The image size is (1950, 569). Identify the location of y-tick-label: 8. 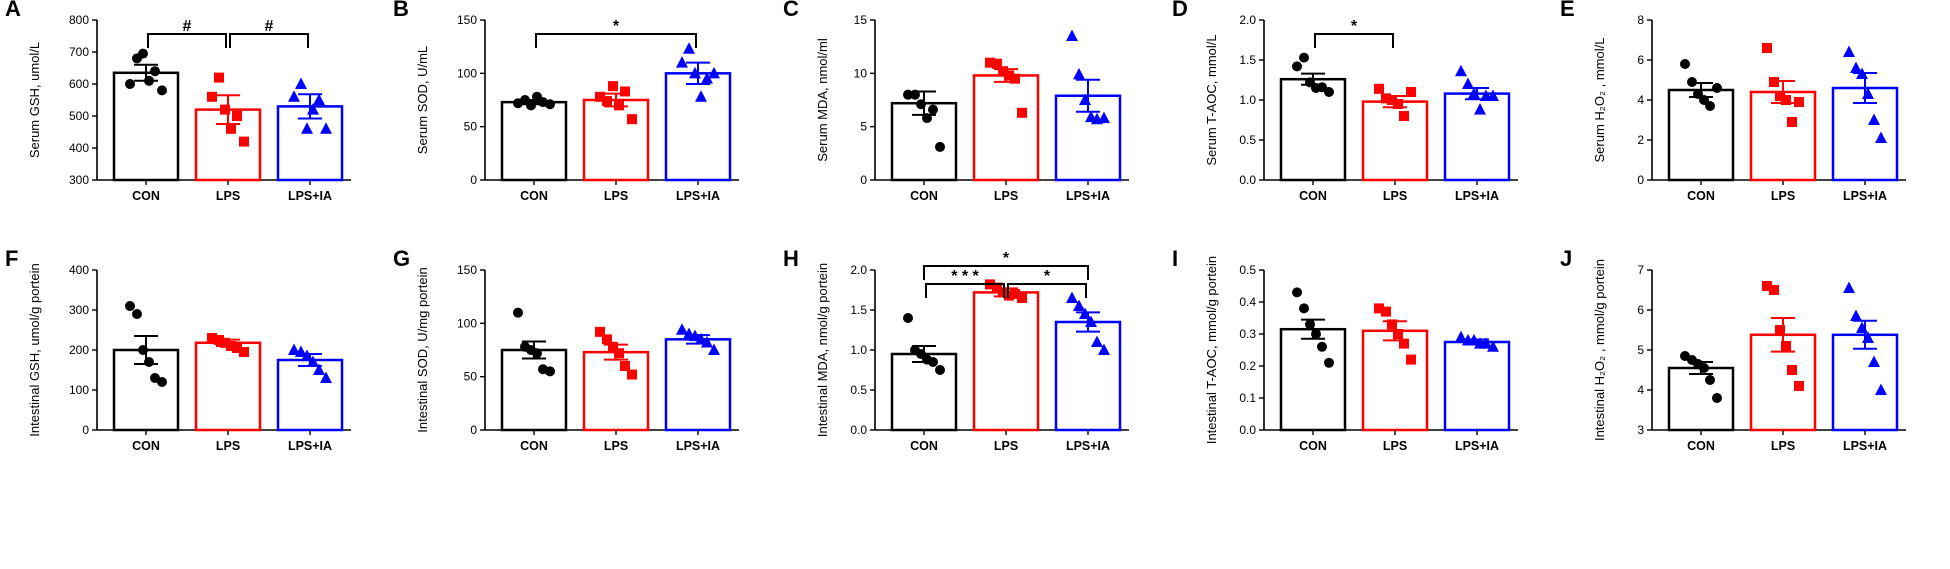
(1640, 20).